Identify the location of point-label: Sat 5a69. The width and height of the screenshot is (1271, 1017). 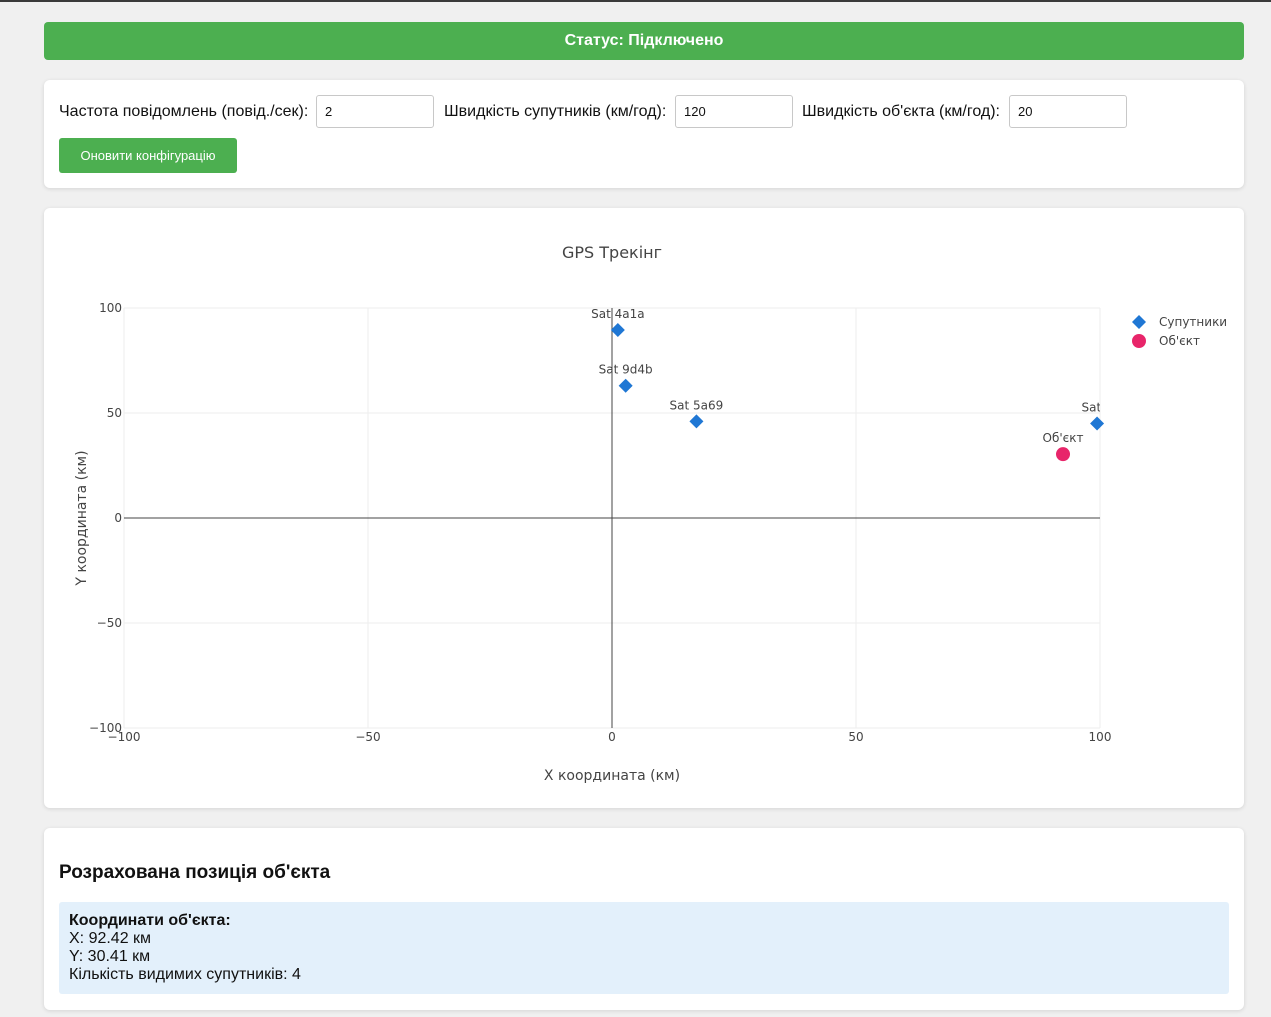
(697, 405).